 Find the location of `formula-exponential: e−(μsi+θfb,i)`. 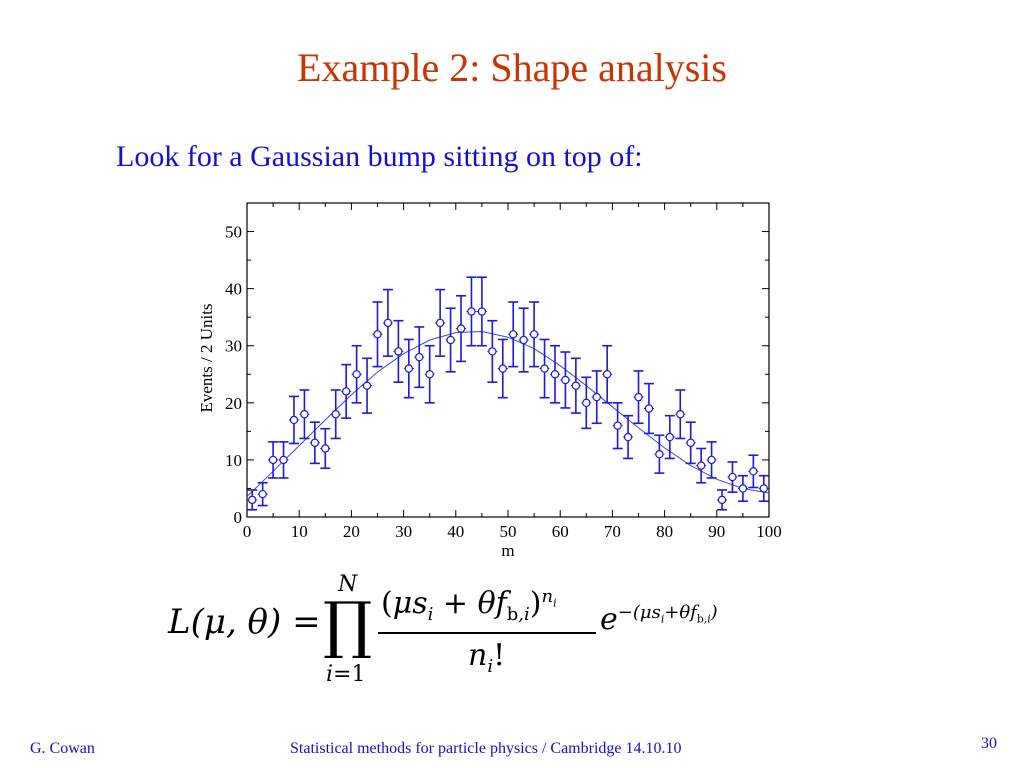

formula-exponential: e−(μsi+θfb,i) is located at coordinates (659, 619).